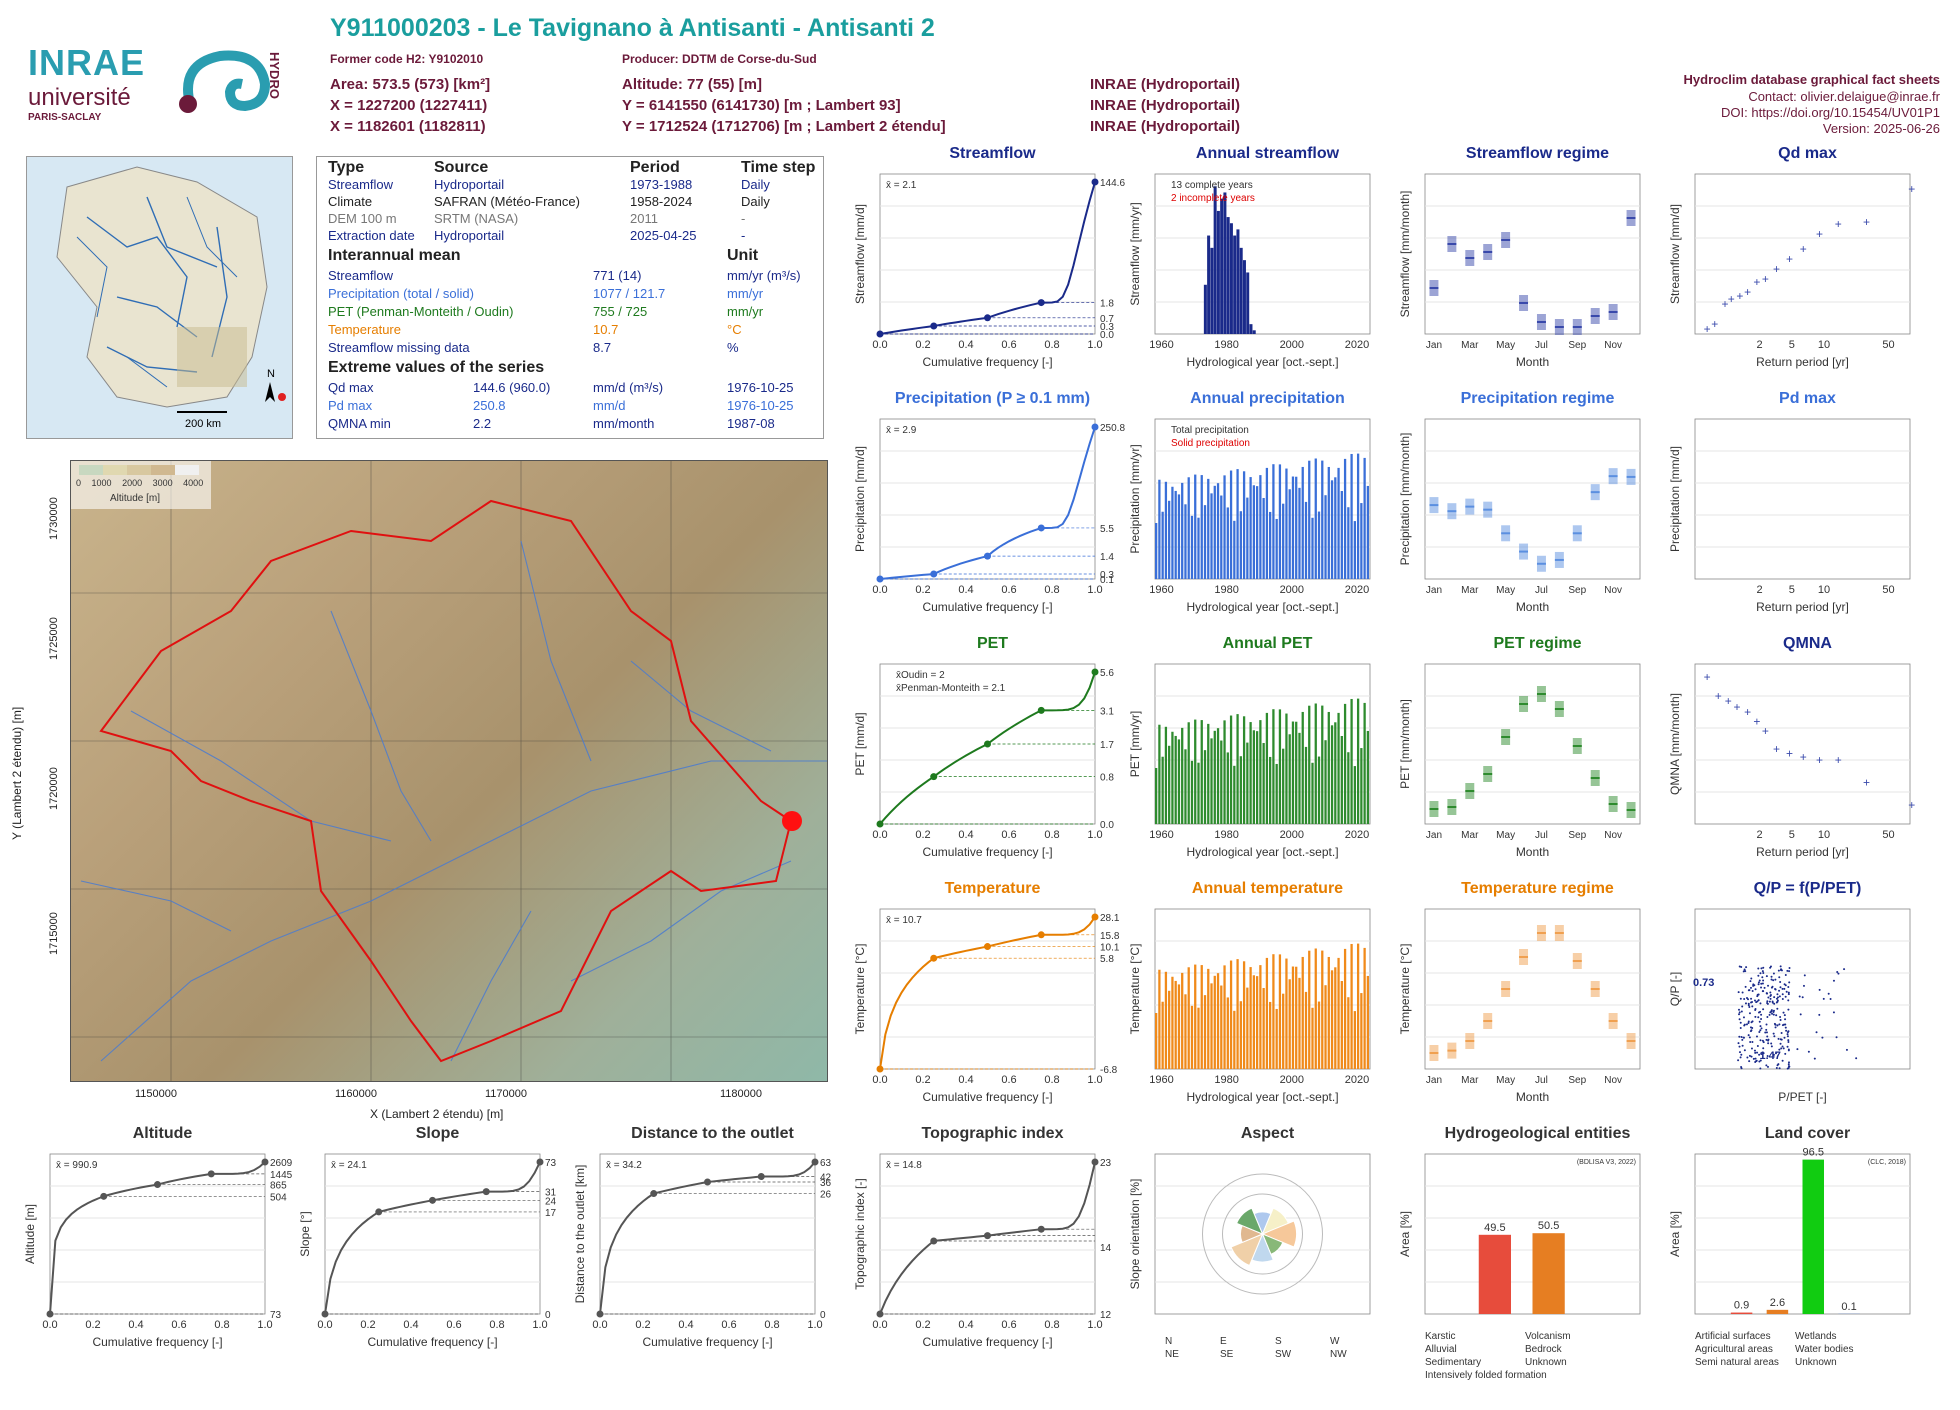 Image resolution: width=1960 pixels, height=1410 pixels. Describe the element at coordinates (203, 424) in the screenshot. I see `minimap-scale: 200 km` at that location.